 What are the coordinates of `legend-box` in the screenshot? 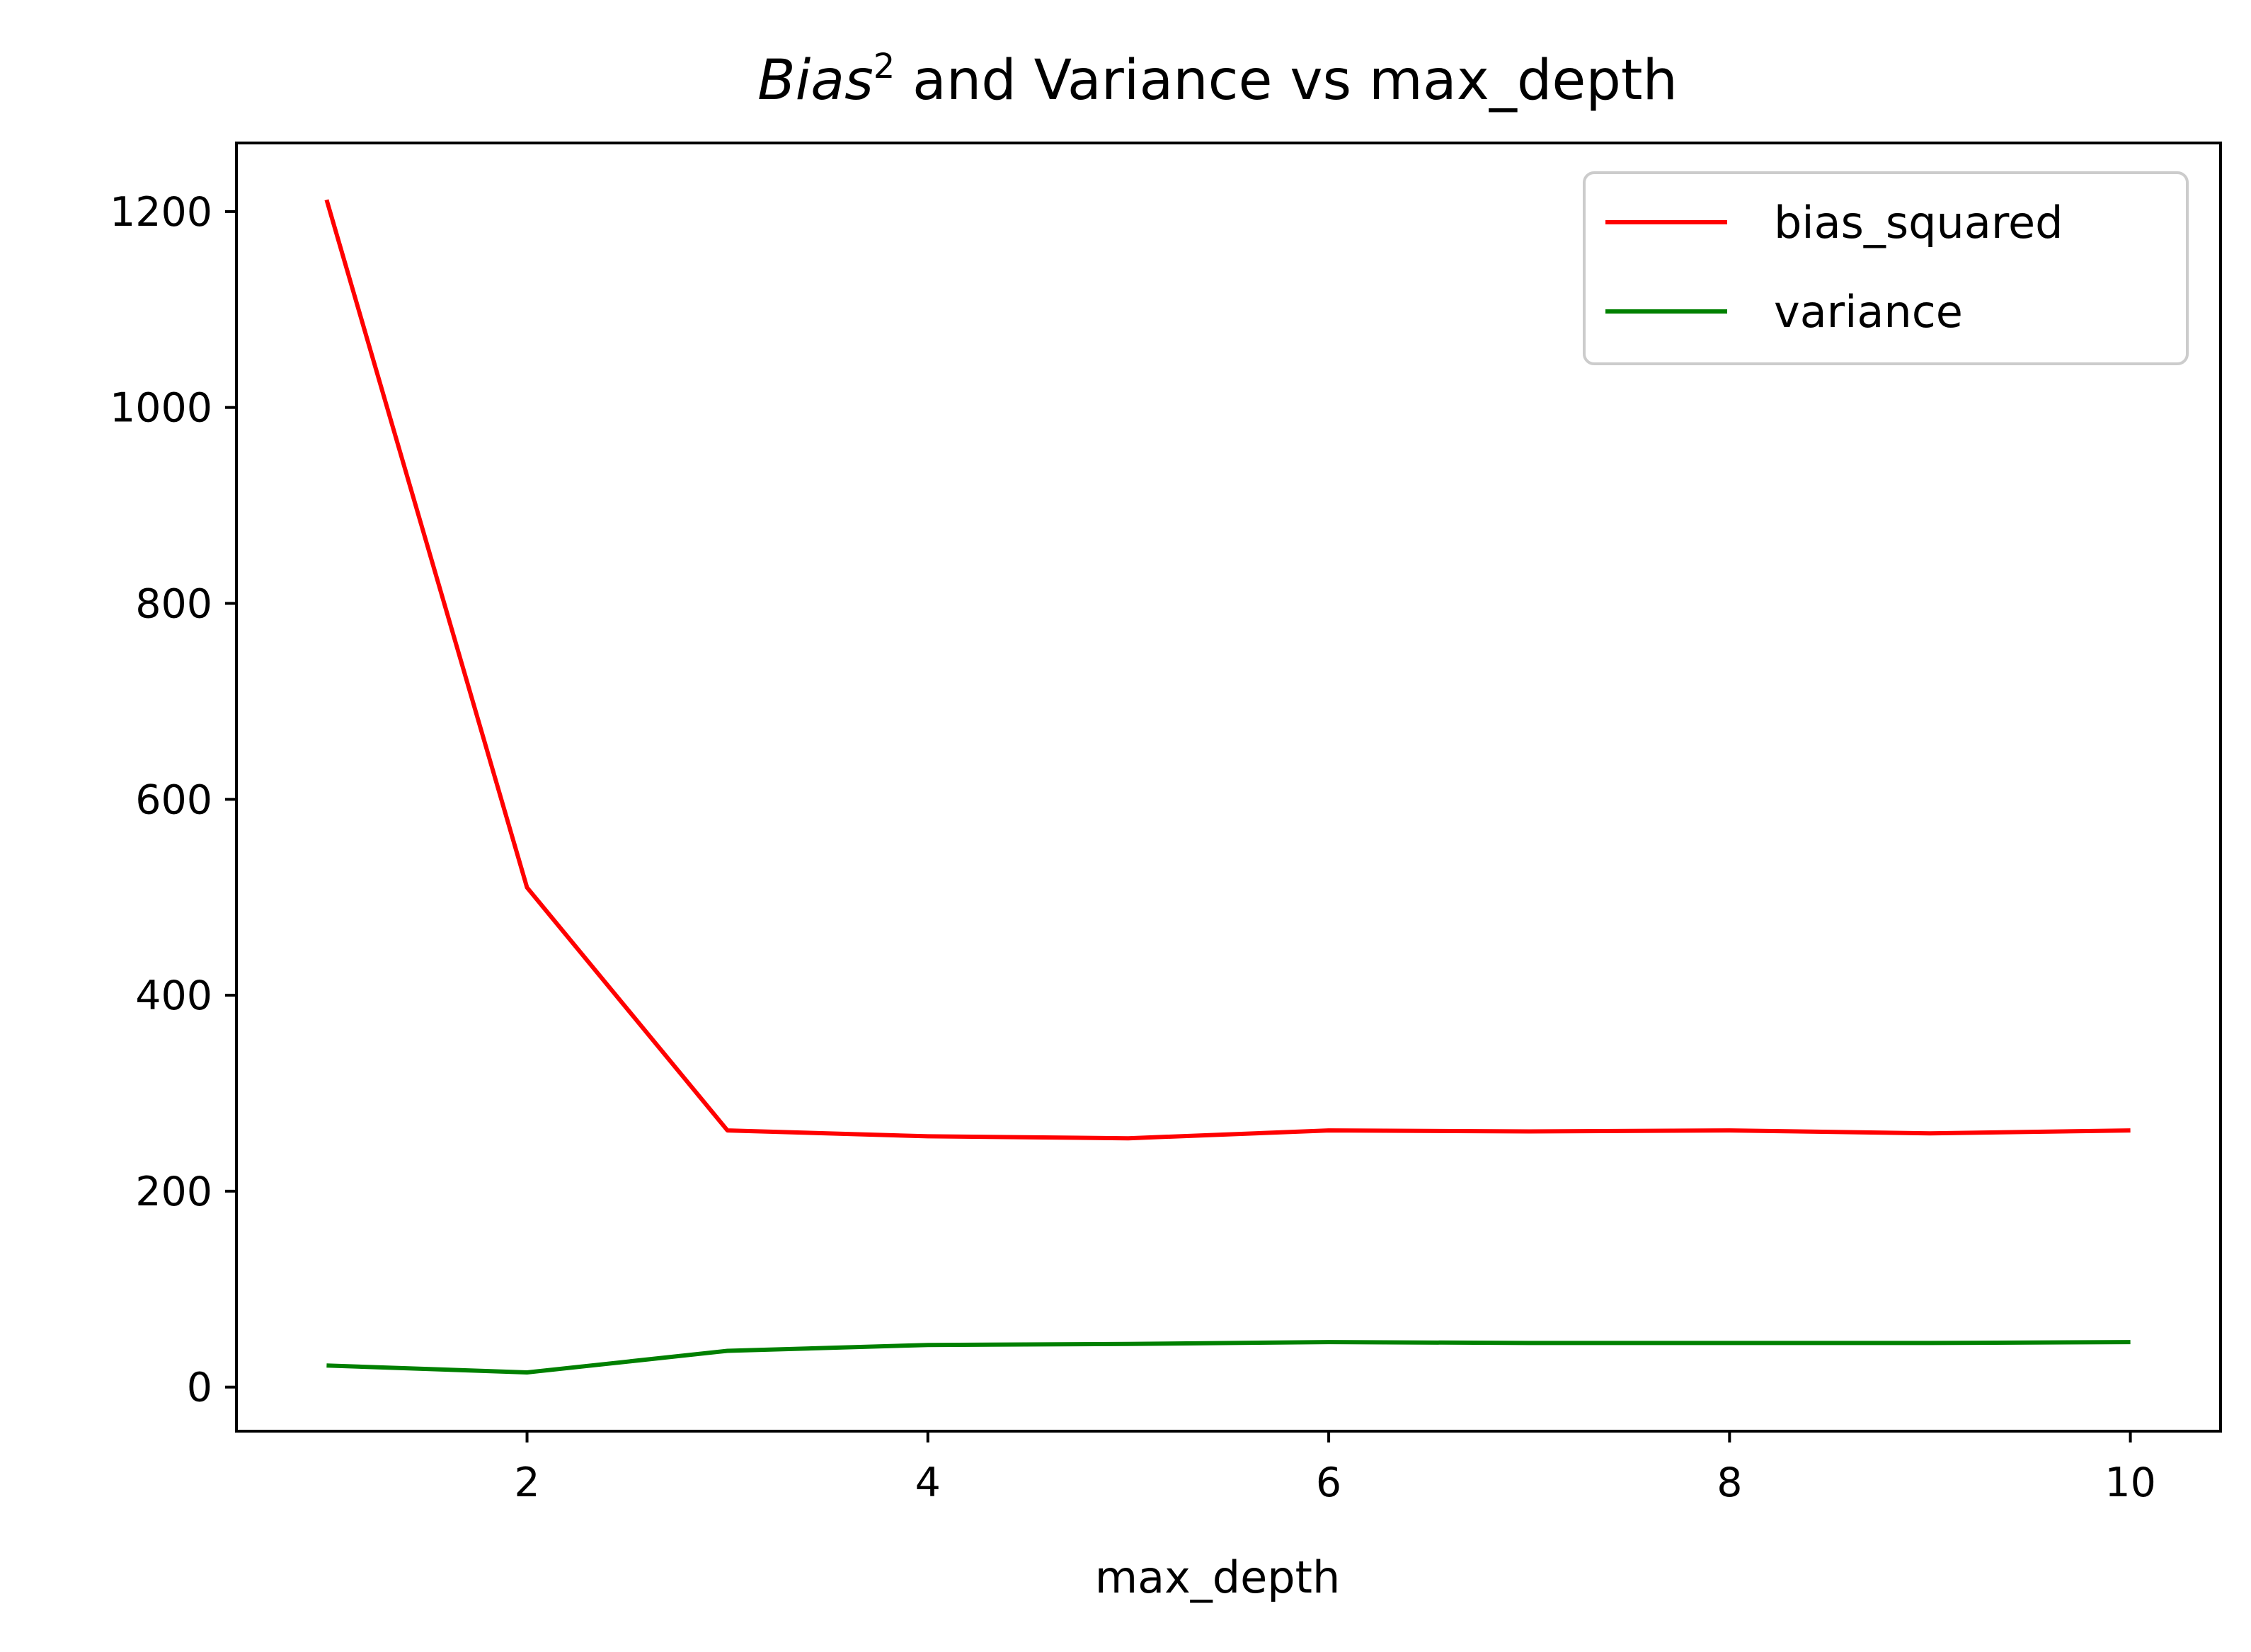 It's located at (1886, 268).